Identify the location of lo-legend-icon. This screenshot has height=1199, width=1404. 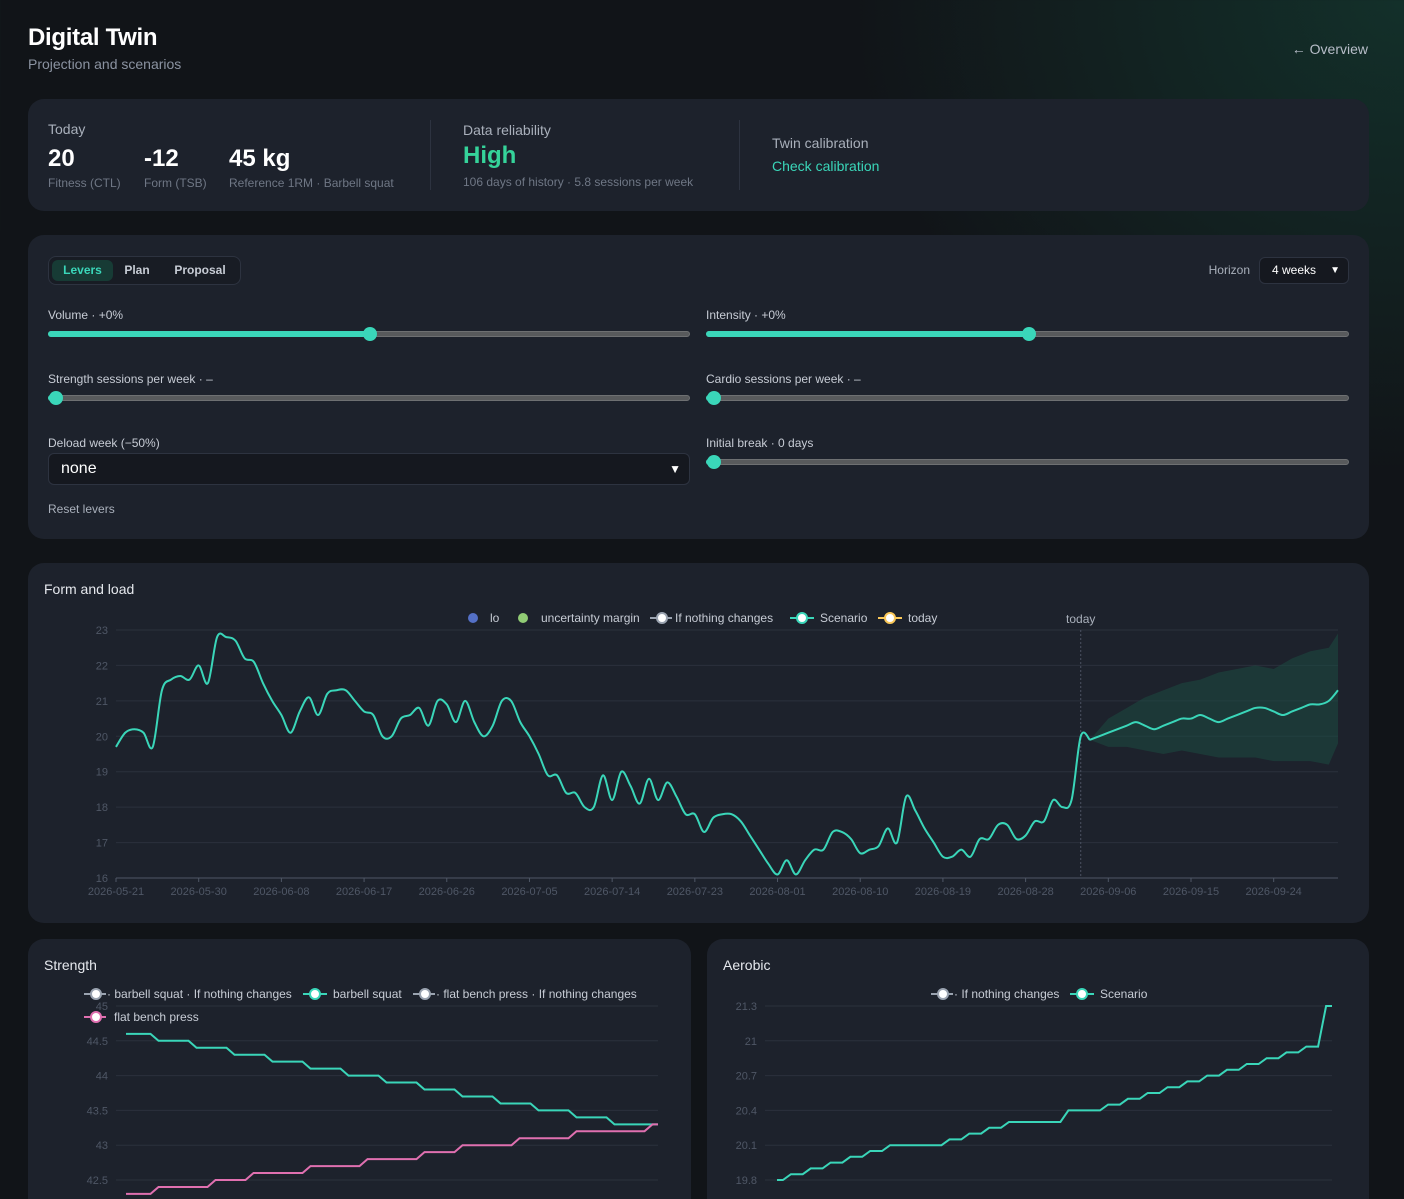
(473, 618).